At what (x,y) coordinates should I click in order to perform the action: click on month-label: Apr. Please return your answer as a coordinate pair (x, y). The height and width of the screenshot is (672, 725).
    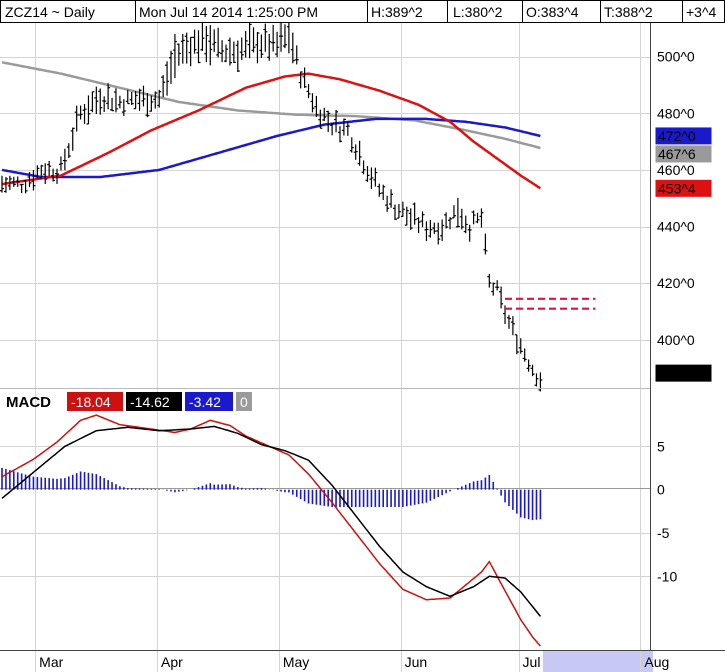
    Looking at the image, I should click on (172, 662).